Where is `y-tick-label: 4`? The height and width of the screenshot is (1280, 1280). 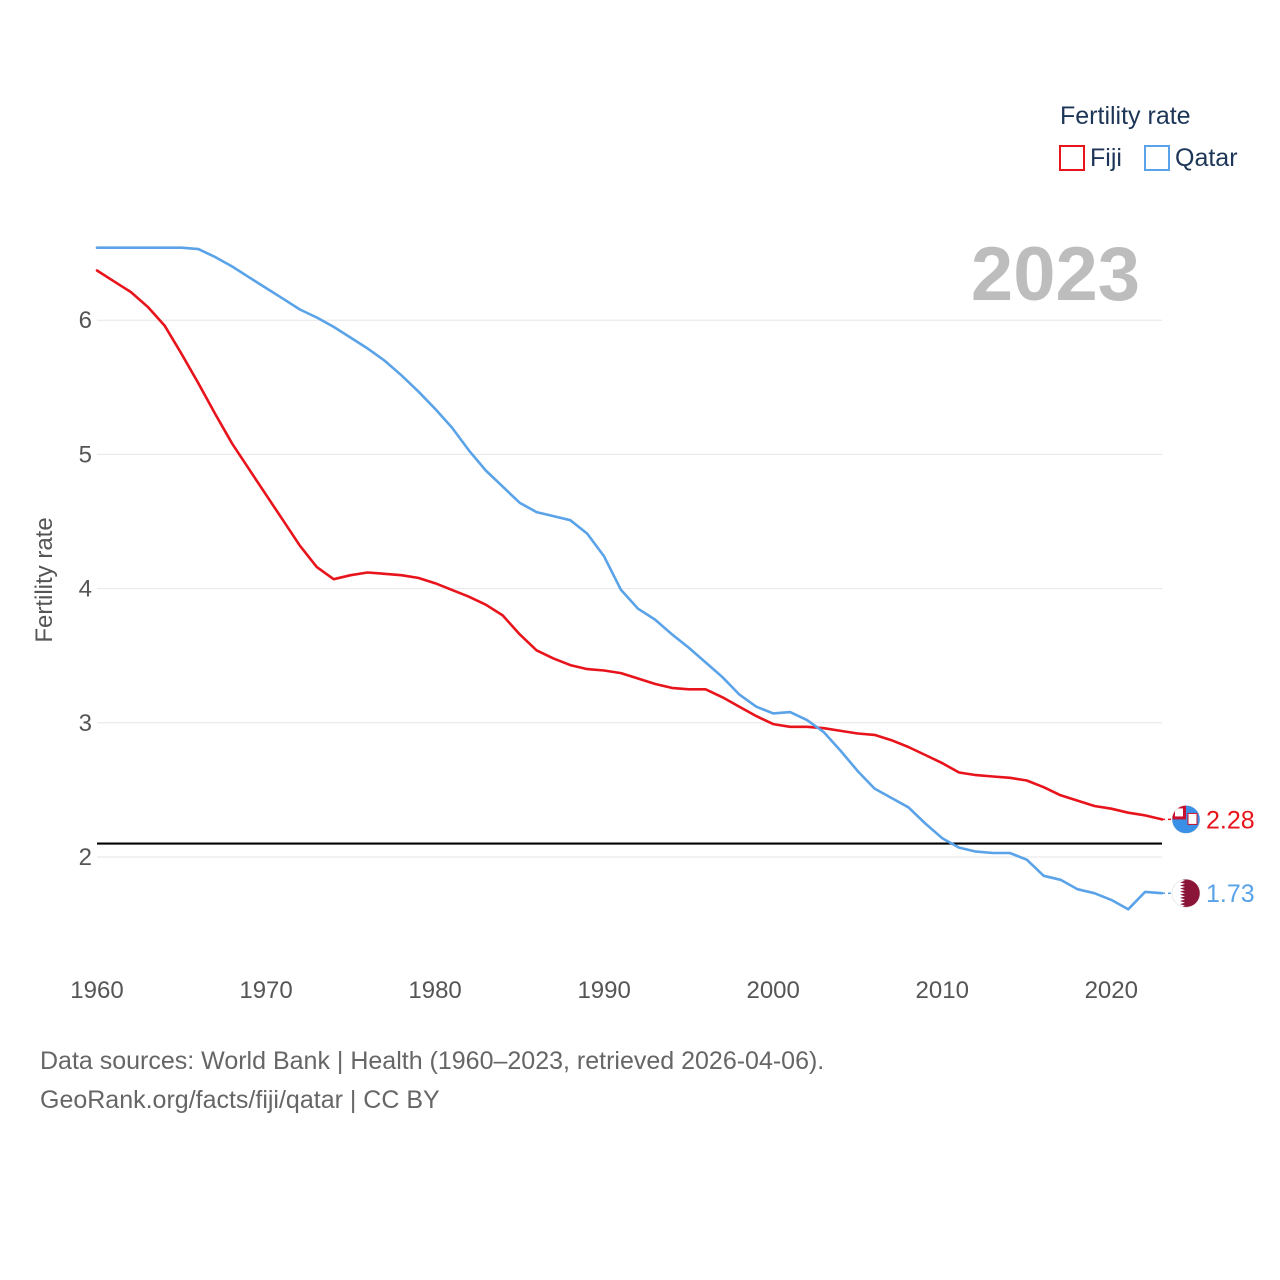 y-tick-label: 4 is located at coordinates (85, 589).